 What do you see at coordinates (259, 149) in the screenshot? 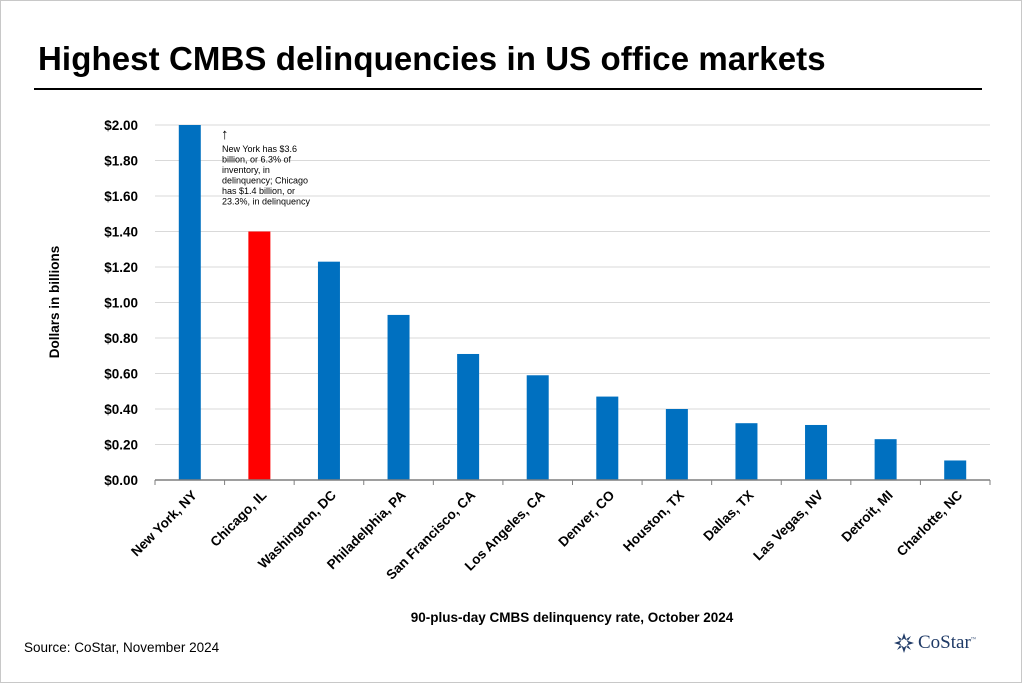
I see `annotation-line: New York has $3.6` at bounding box center [259, 149].